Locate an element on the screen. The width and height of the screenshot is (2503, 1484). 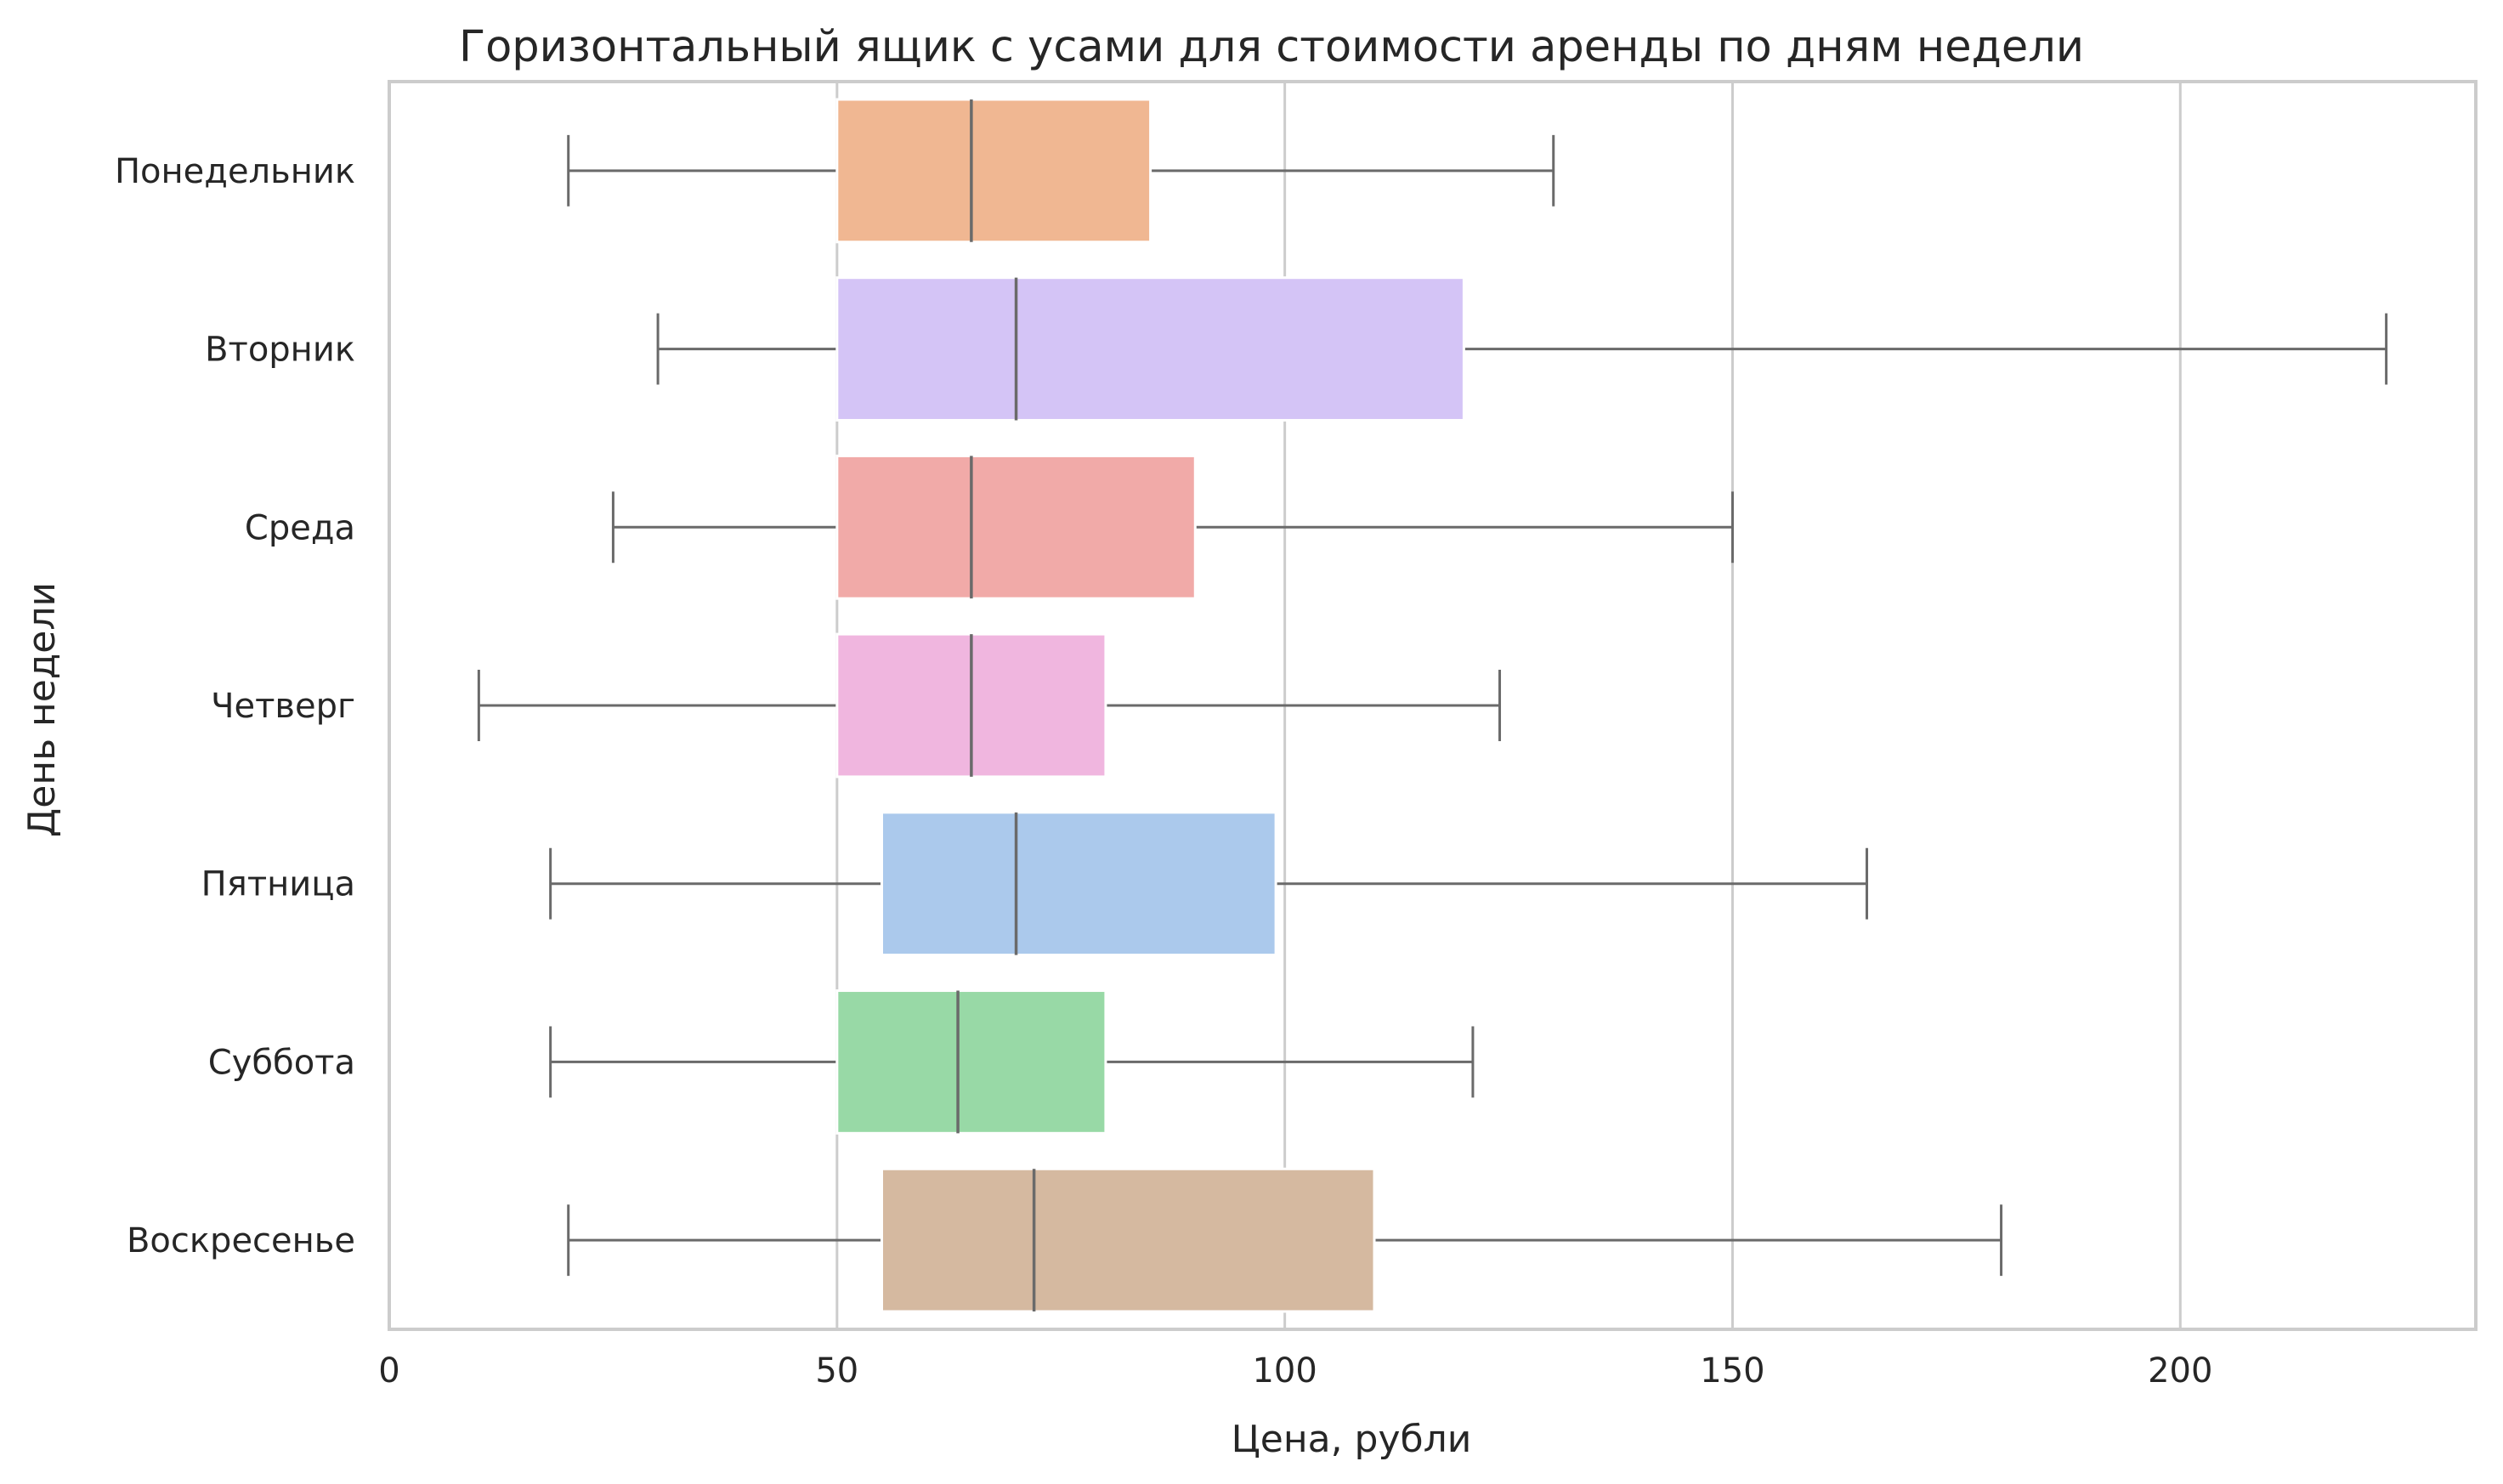
y-tick-label: Понедельник is located at coordinates (235, 171).